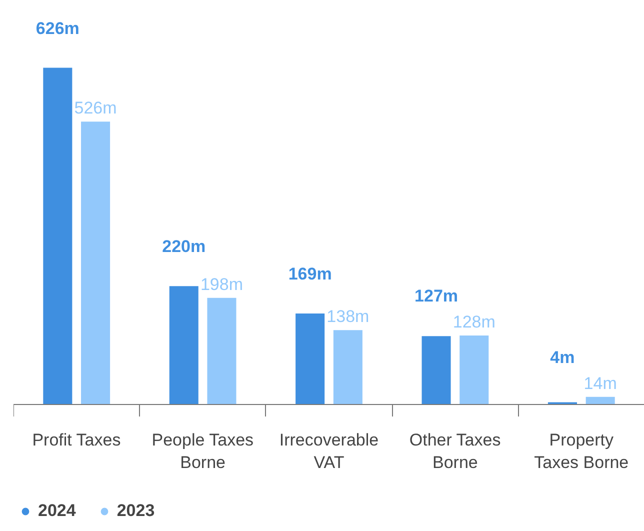 Image resolution: width=644 pixels, height=531 pixels. What do you see at coordinates (221, 284) in the screenshot?
I see `data-label: 198m` at bounding box center [221, 284].